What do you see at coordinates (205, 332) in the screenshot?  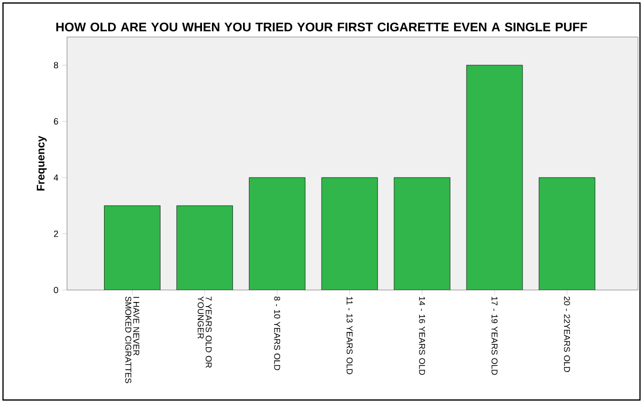 I see `x-tick-label: 7 YEARS OLD OR YOUNGER` at bounding box center [205, 332].